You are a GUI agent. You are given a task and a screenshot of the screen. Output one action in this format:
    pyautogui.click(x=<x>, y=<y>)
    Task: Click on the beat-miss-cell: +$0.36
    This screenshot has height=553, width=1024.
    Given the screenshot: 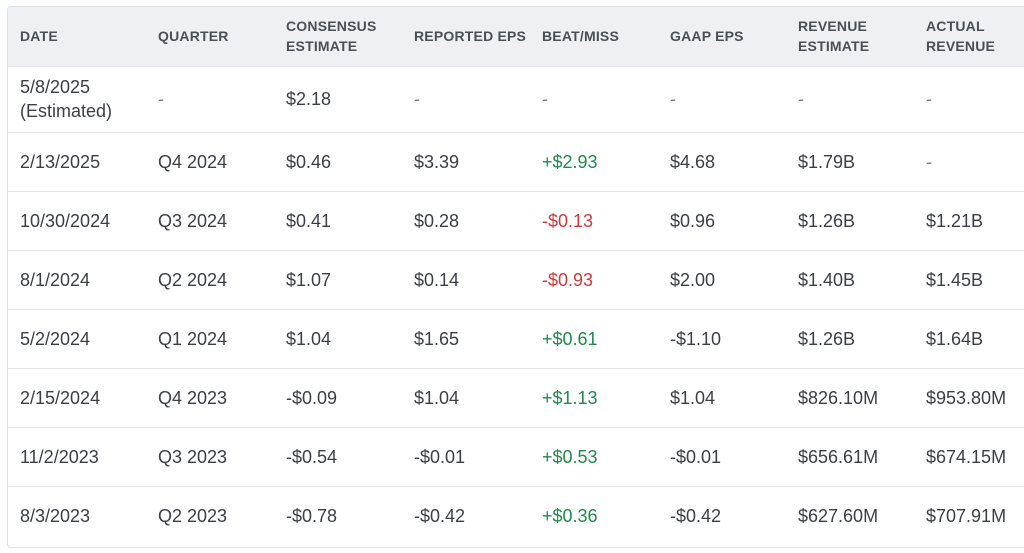 What is the action you would take?
    pyautogui.click(x=570, y=515)
    